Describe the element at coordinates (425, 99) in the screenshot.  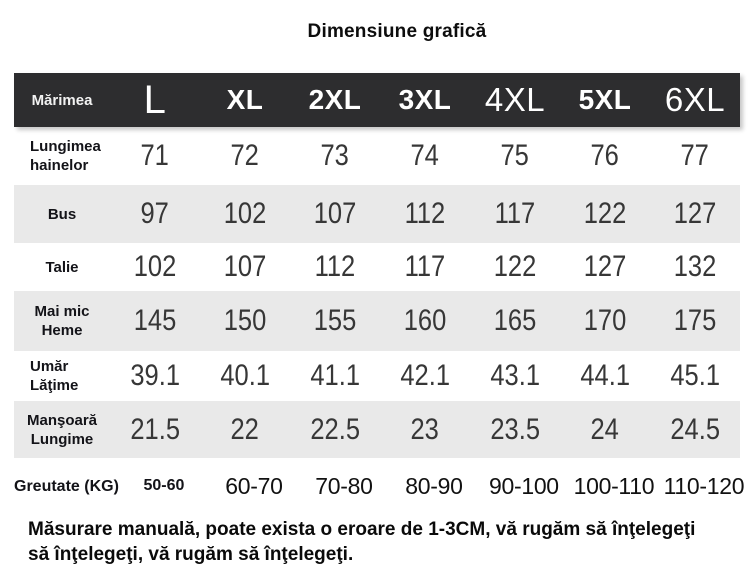
I see `size-col-3xl: 3XL` at that location.